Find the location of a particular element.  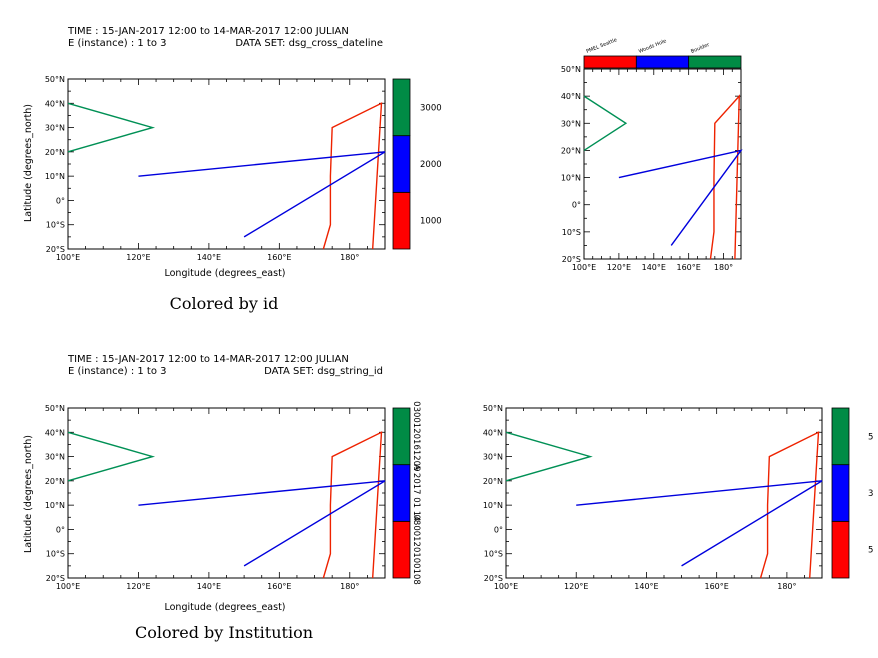

colorbar-label: Boulder is located at coordinates (700, 48).